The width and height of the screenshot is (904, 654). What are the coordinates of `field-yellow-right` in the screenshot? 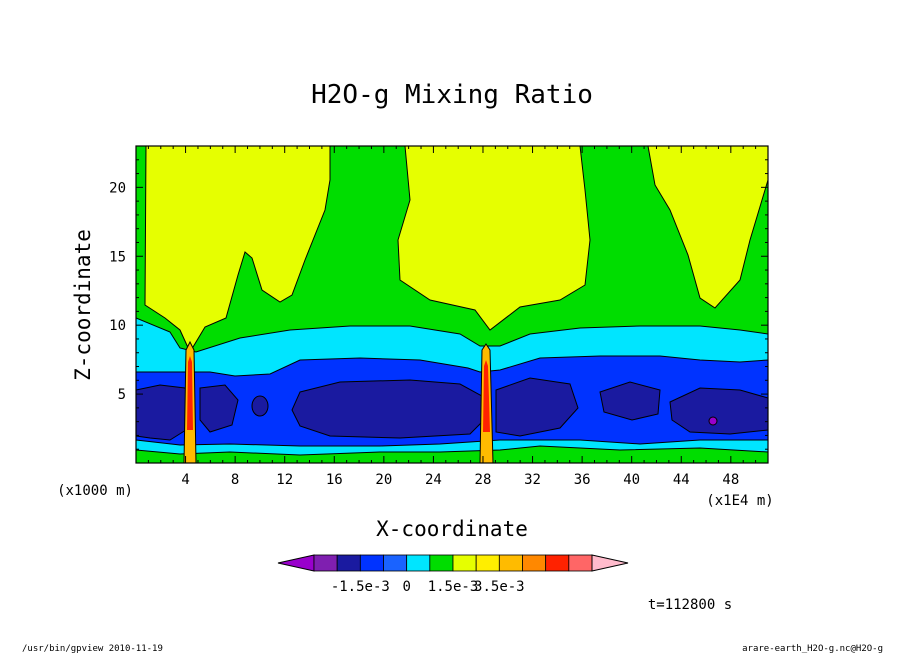 It's located at (707, 227).